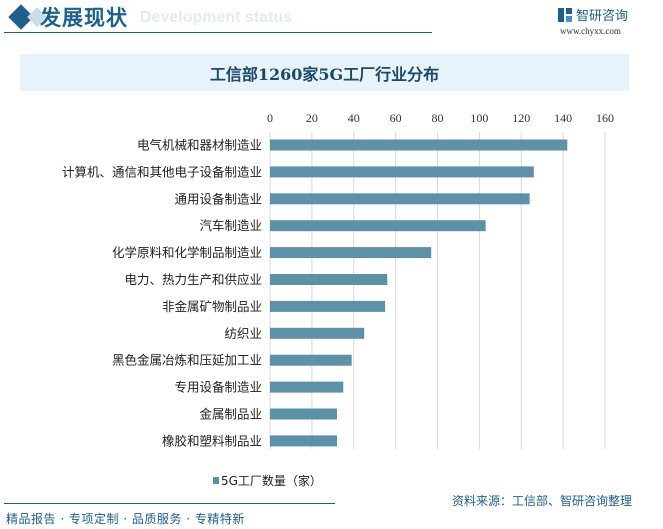  What do you see at coordinates (605, 118) in the screenshot?
I see `x-tick-label: 160` at bounding box center [605, 118].